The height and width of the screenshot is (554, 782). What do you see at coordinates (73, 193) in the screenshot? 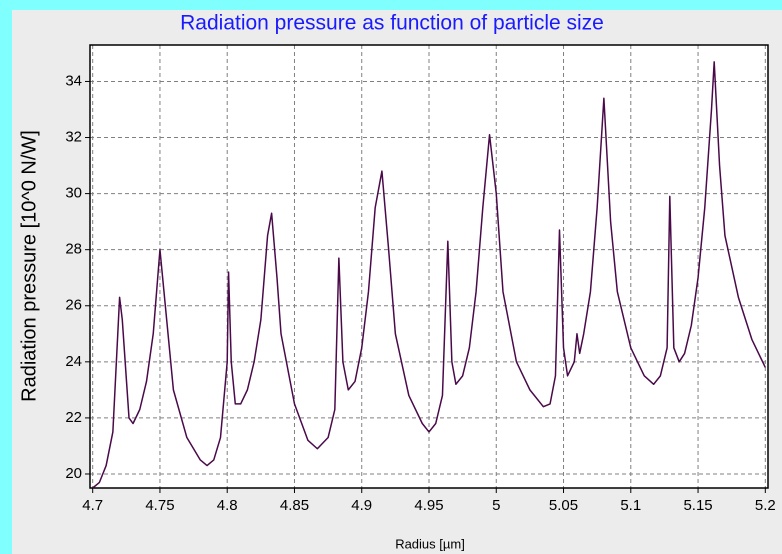
I see `y-tick-label: 30` at bounding box center [73, 193].